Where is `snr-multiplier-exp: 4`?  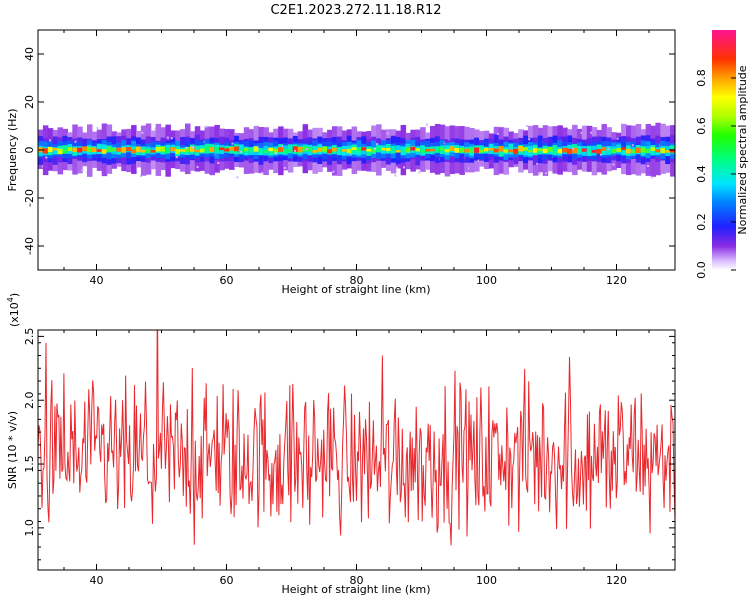
snr-multiplier-exp: 4 is located at coordinates (10, 299).